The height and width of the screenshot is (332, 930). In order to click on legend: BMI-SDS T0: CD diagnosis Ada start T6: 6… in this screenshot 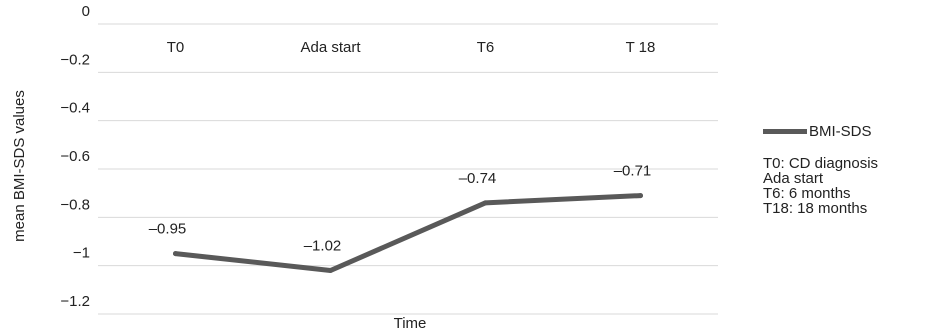, I will do `click(845, 168)`.